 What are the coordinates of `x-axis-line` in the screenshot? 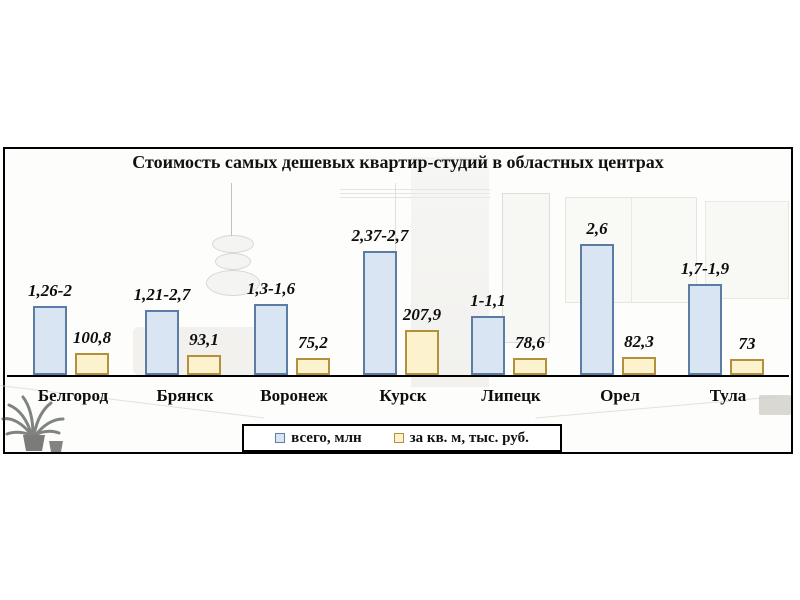 It's located at (398, 376).